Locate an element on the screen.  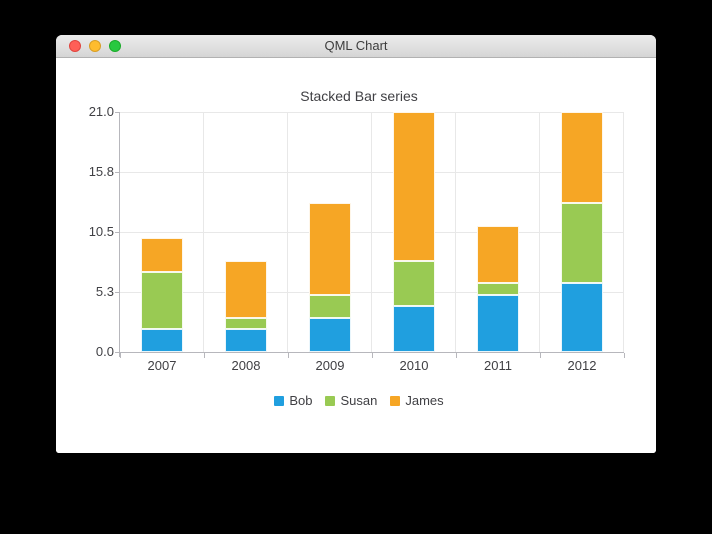
title-bar: QML Chart is located at coordinates (356, 46).